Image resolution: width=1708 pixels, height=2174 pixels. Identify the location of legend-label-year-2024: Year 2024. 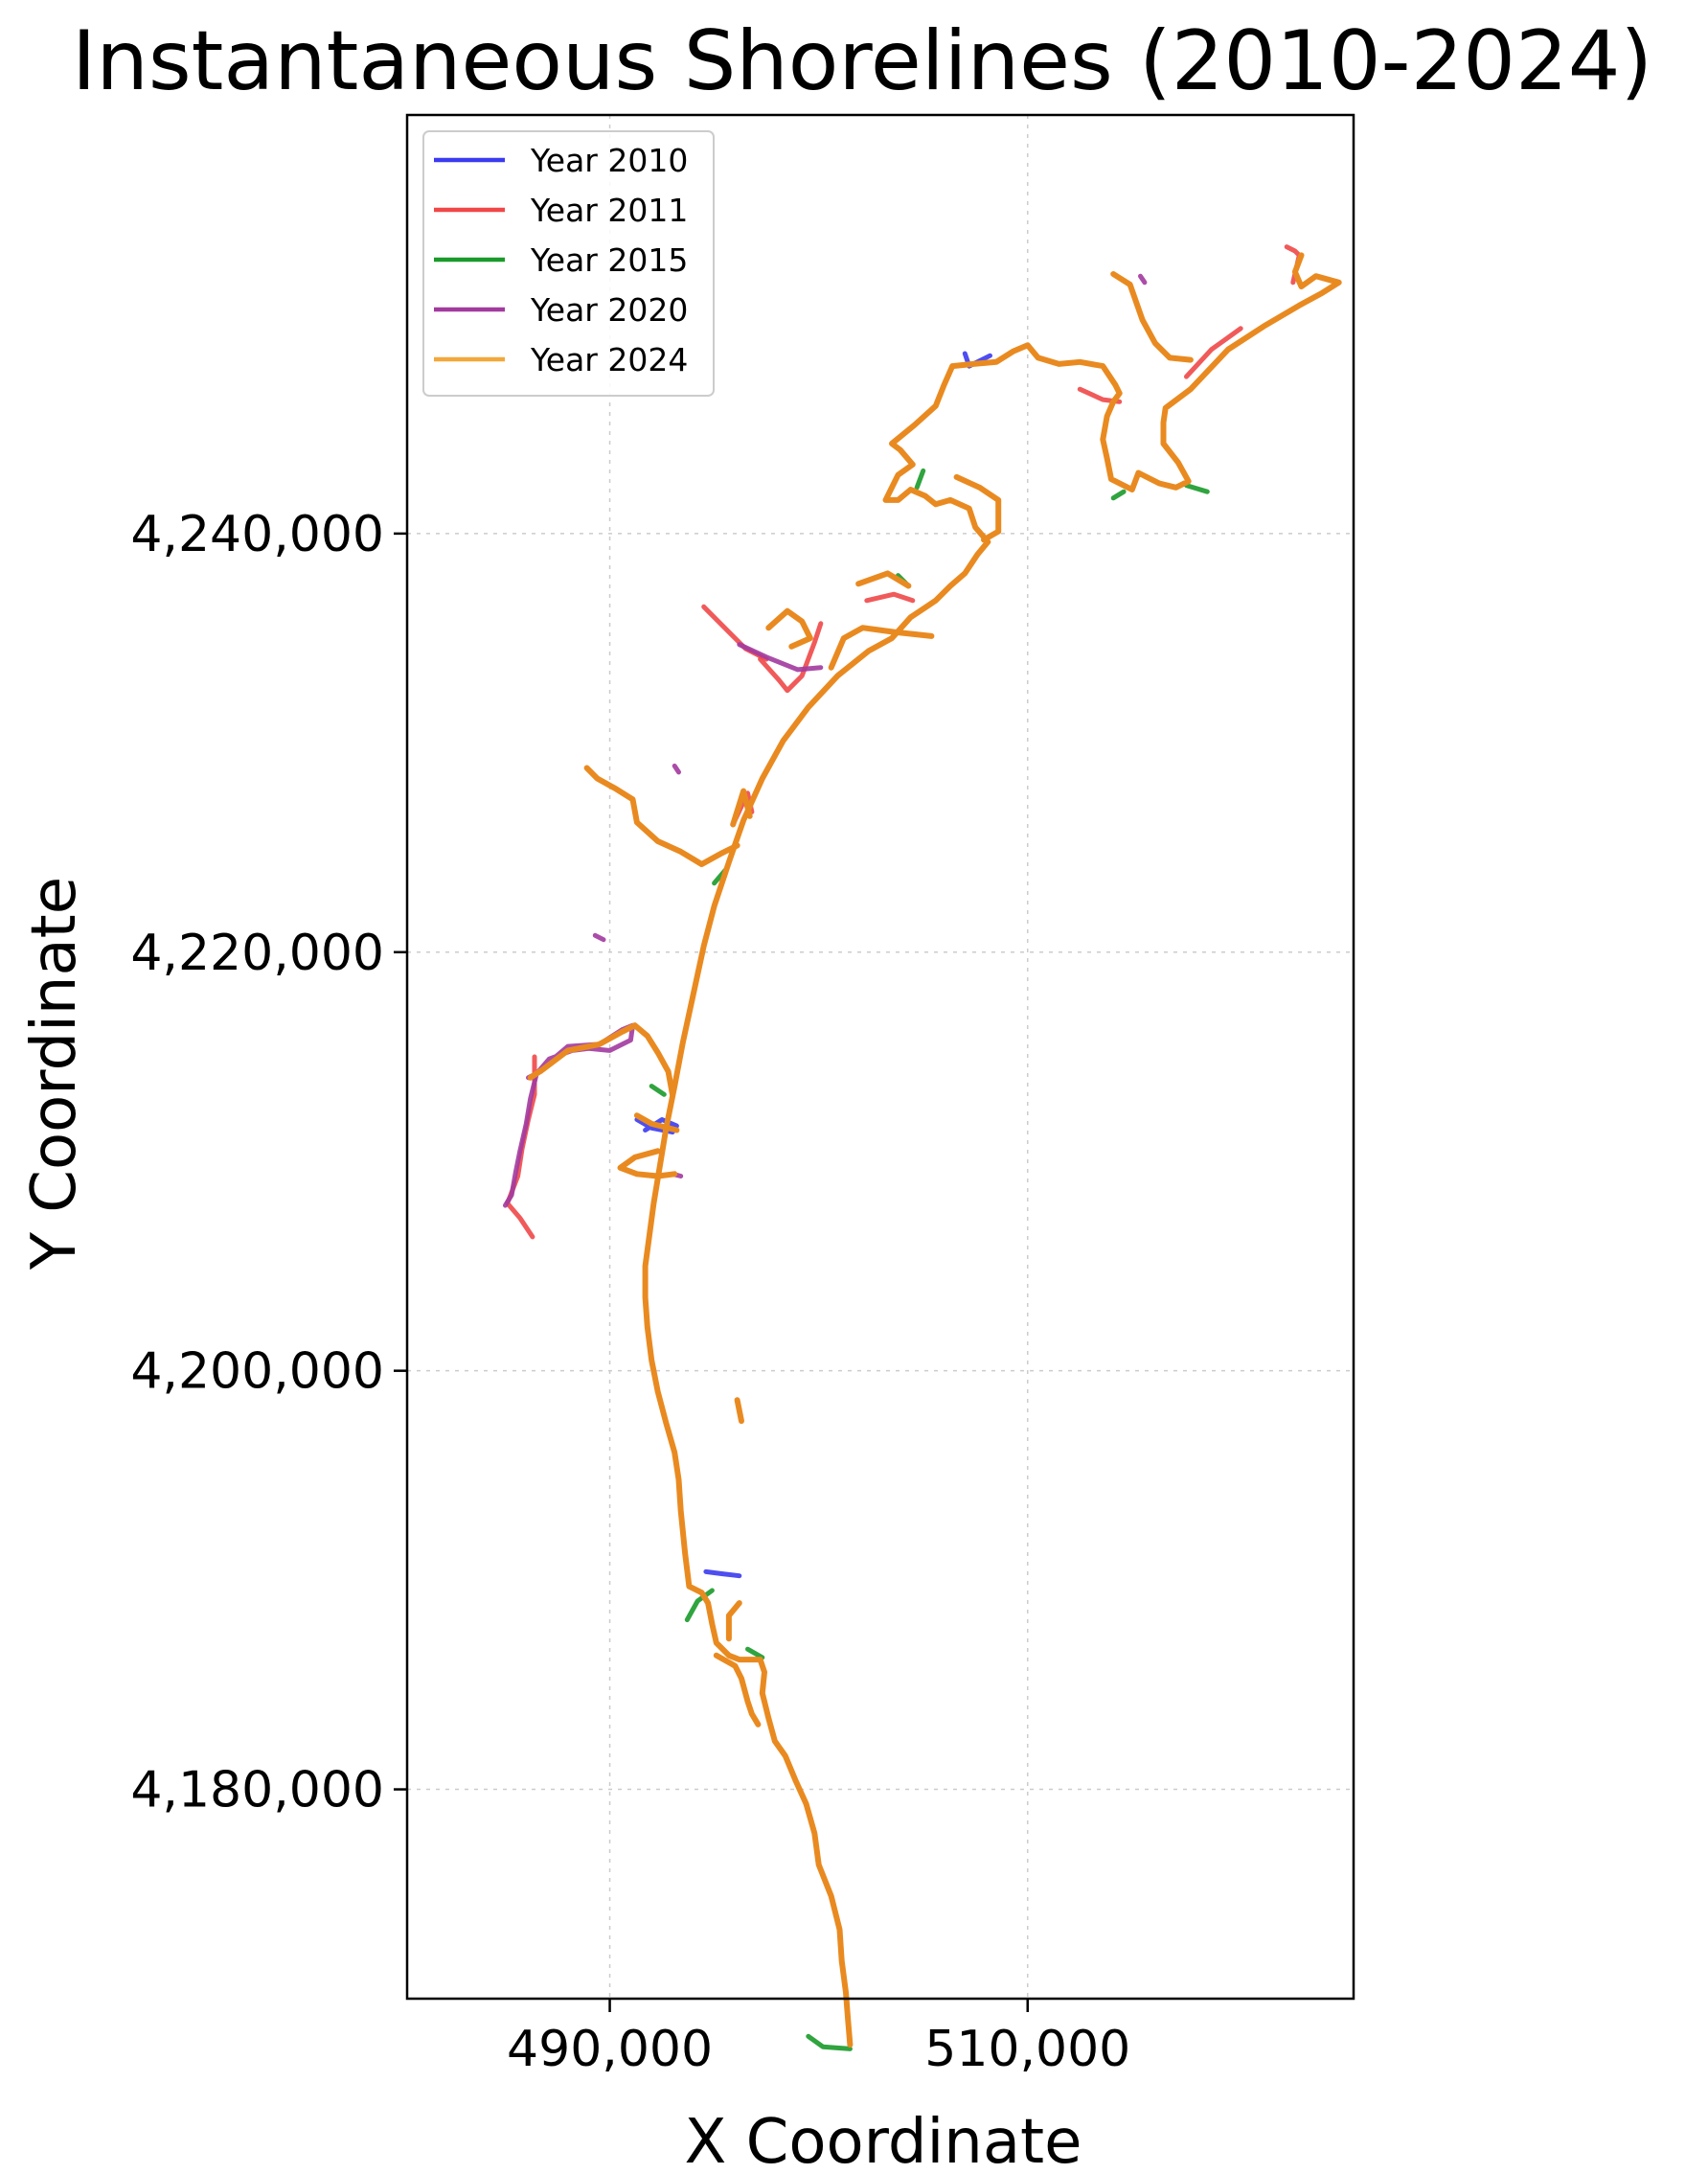
(609, 359).